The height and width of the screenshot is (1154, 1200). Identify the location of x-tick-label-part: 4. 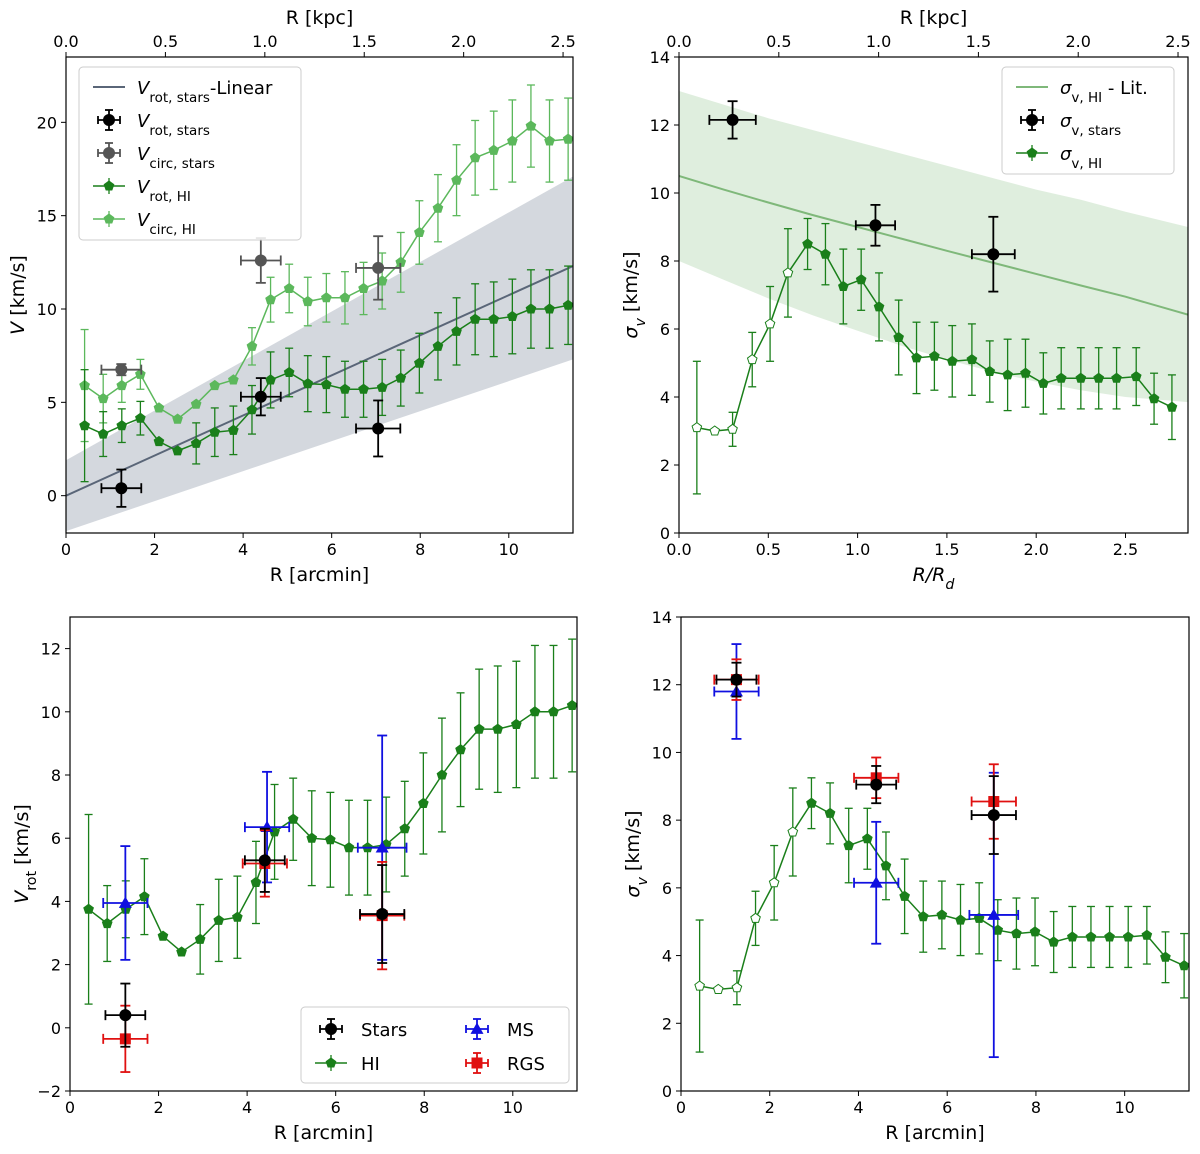
(247, 1107).